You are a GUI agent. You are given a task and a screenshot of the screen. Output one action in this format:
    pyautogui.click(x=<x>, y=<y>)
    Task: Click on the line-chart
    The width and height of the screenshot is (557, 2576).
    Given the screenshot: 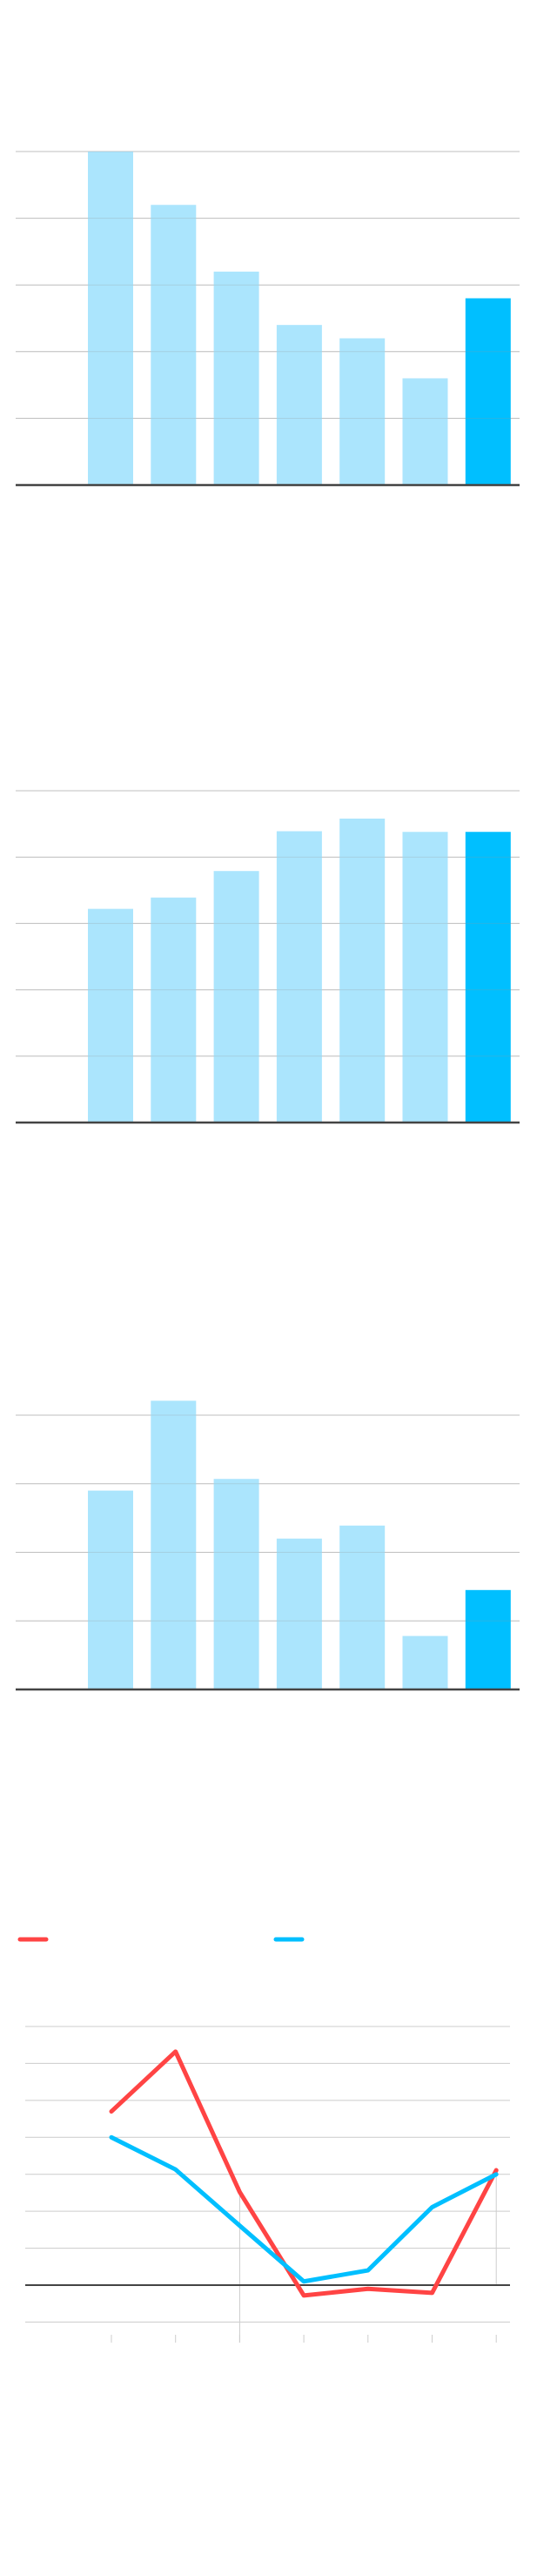 What is the action you would take?
    pyautogui.click(x=263, y=2140)
    